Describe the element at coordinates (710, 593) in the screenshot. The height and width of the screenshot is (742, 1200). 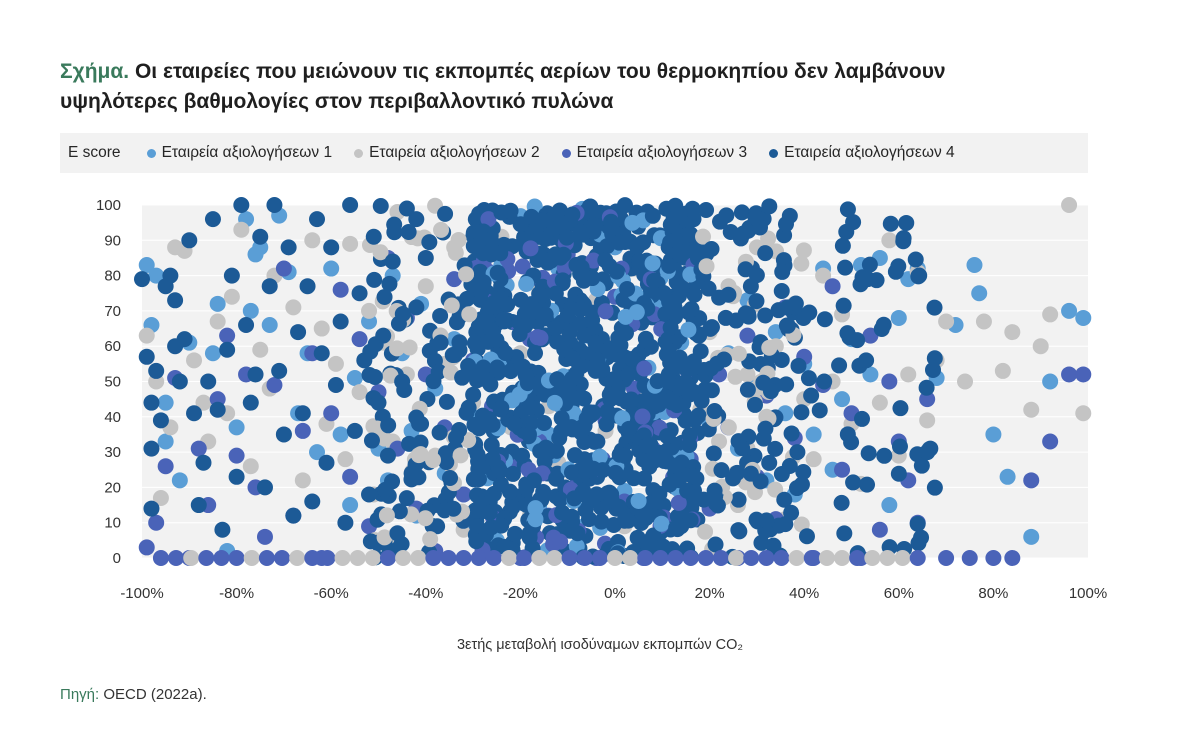
I see `x-tick-label: 20%` at that location.